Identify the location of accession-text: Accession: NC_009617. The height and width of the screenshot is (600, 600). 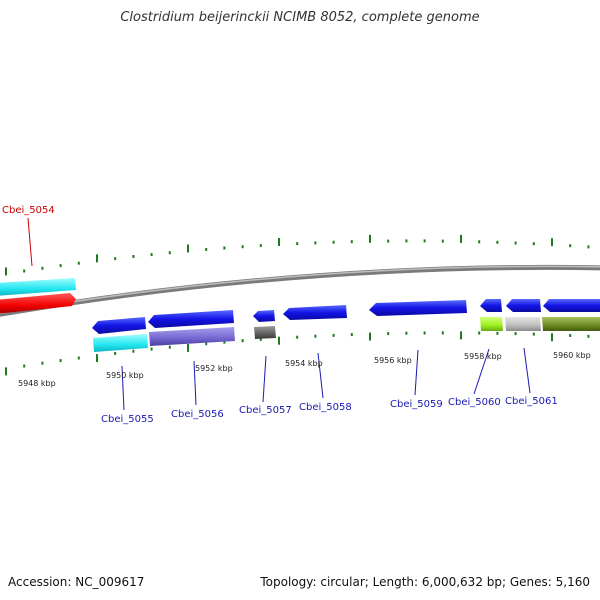
(76, 582).